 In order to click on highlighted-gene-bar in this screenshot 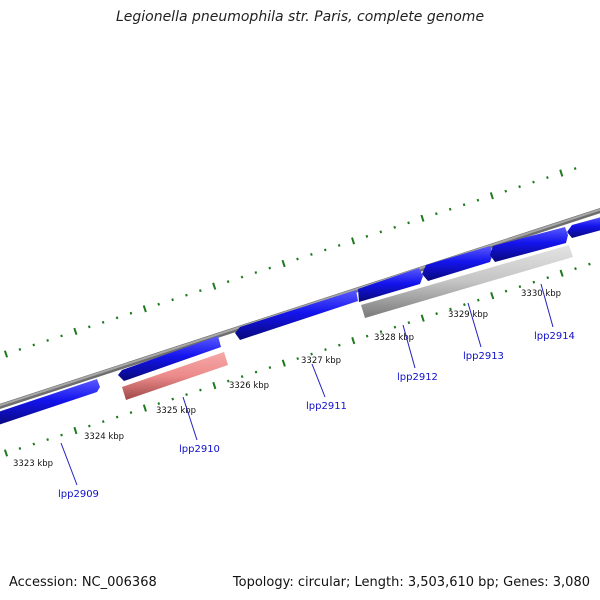, I will do `click(175, 376)`.